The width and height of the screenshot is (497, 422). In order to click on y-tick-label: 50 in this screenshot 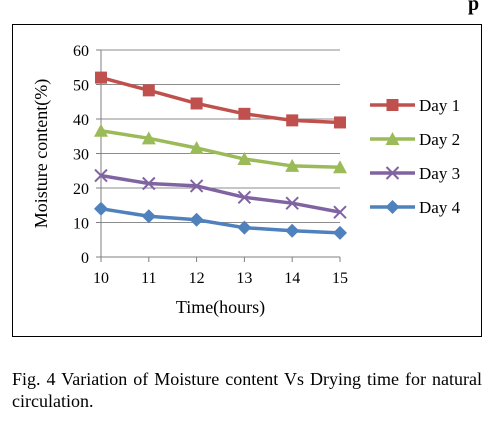, I will do `click(81, 86)`.